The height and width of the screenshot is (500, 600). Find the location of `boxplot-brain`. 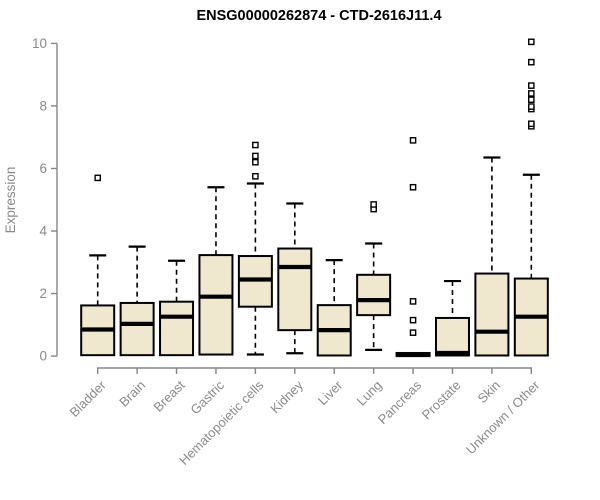

boxplot-brain is located at coordinates (137, 301).